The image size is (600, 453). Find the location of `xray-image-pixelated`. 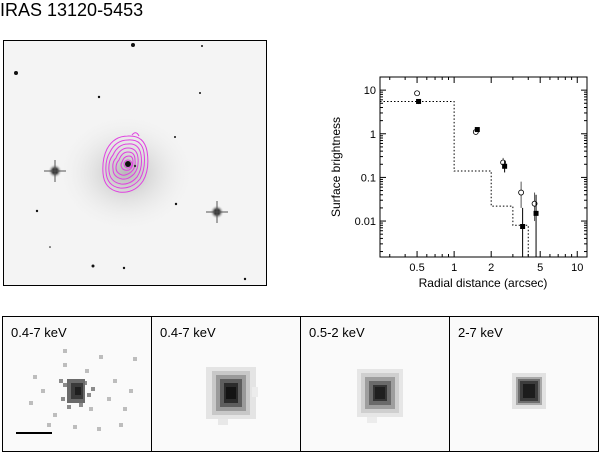

xray-image-pixelated is located at coordinates (76, 391).